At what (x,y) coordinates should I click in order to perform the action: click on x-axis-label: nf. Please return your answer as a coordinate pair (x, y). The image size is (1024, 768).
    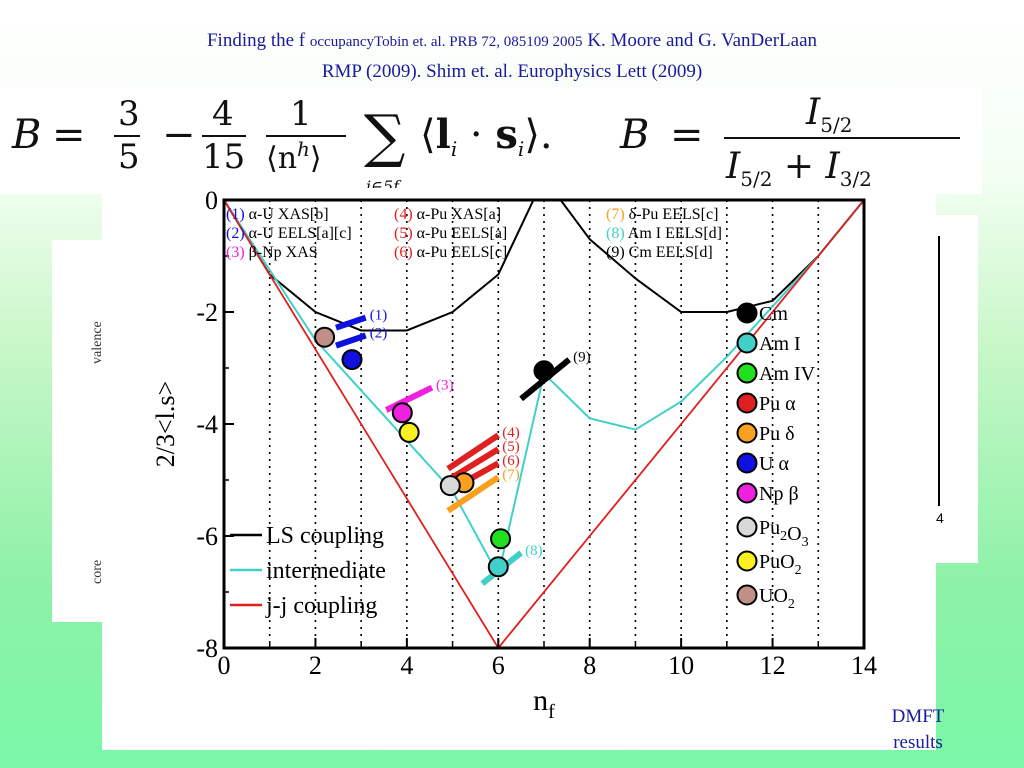
    Looking at the image, I should click on (544, 703).